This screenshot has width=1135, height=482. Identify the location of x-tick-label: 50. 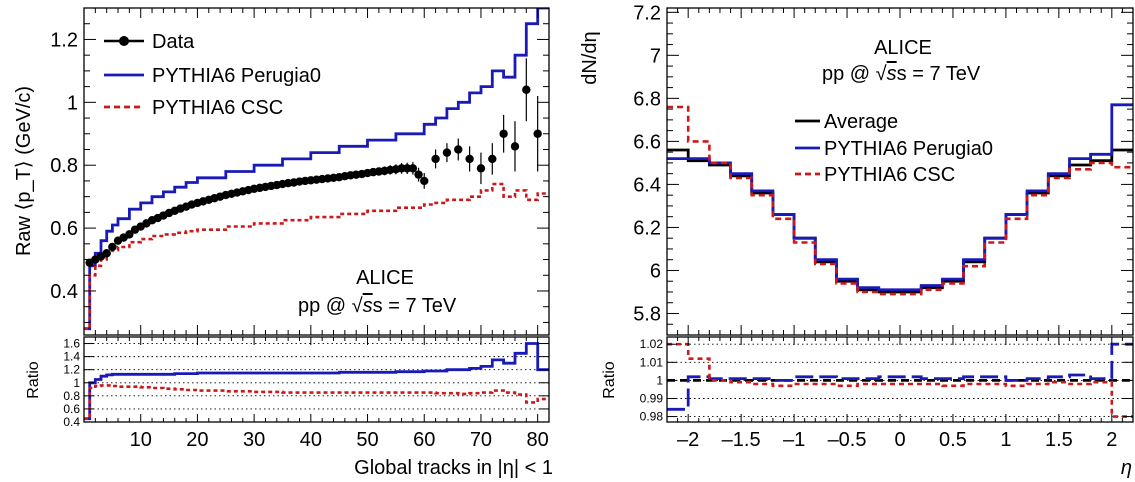
(367, 440).